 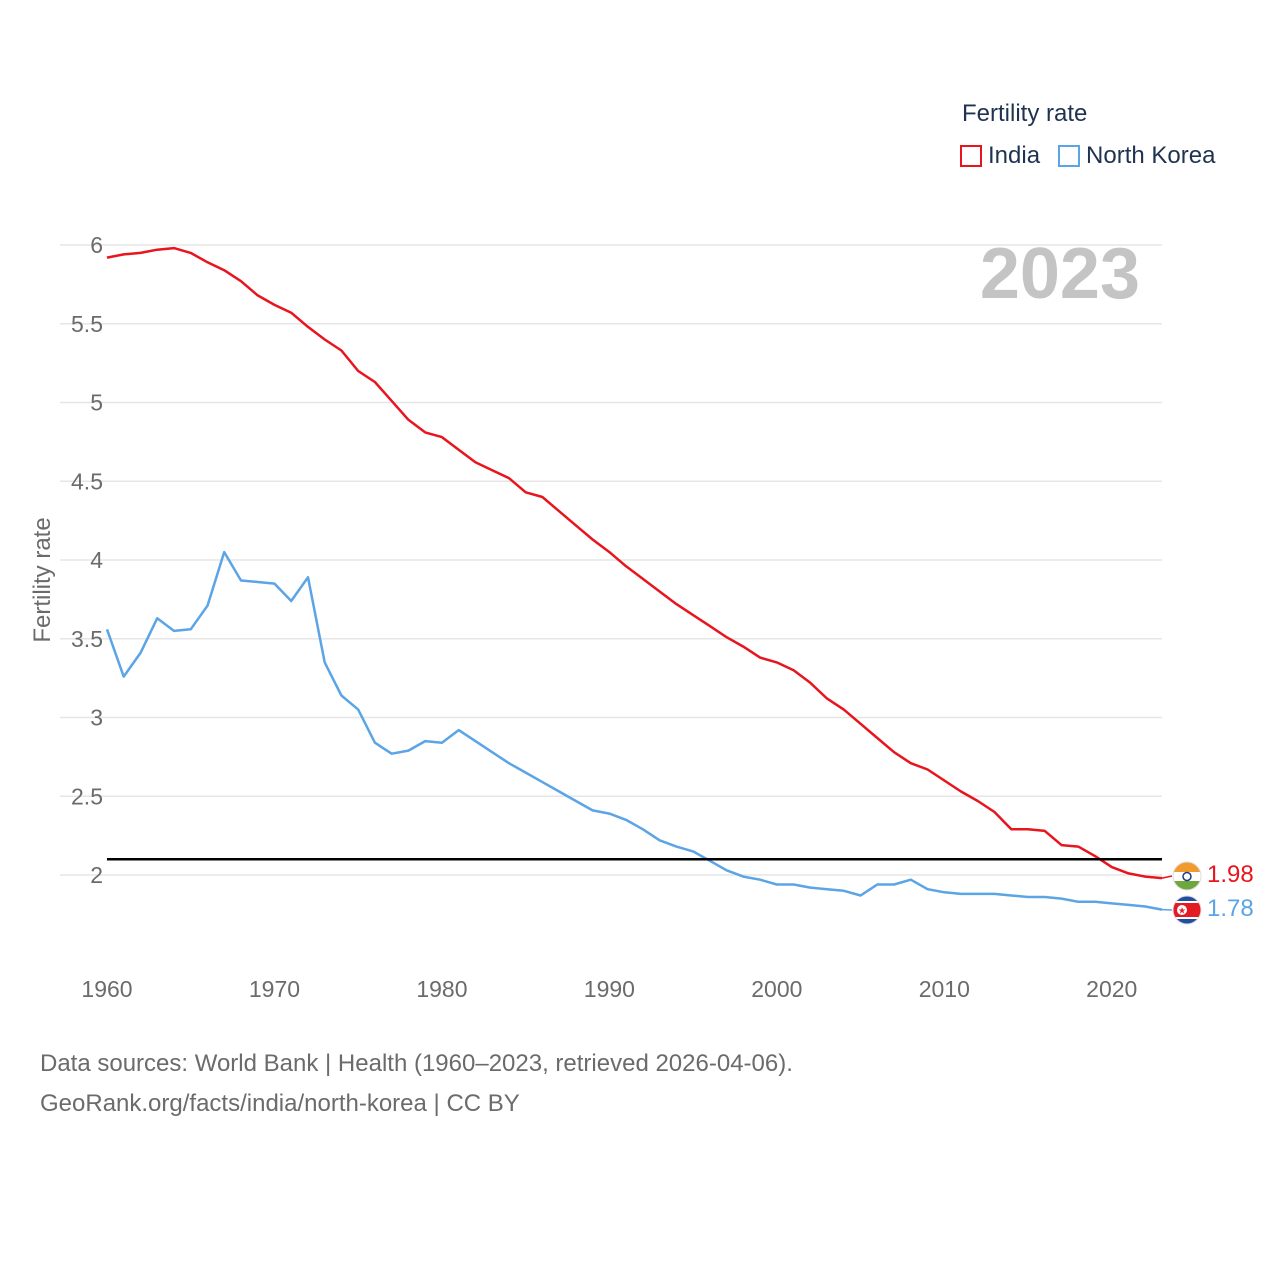 I want to click on y-tick-label: 2, so click(x=96, y=875).